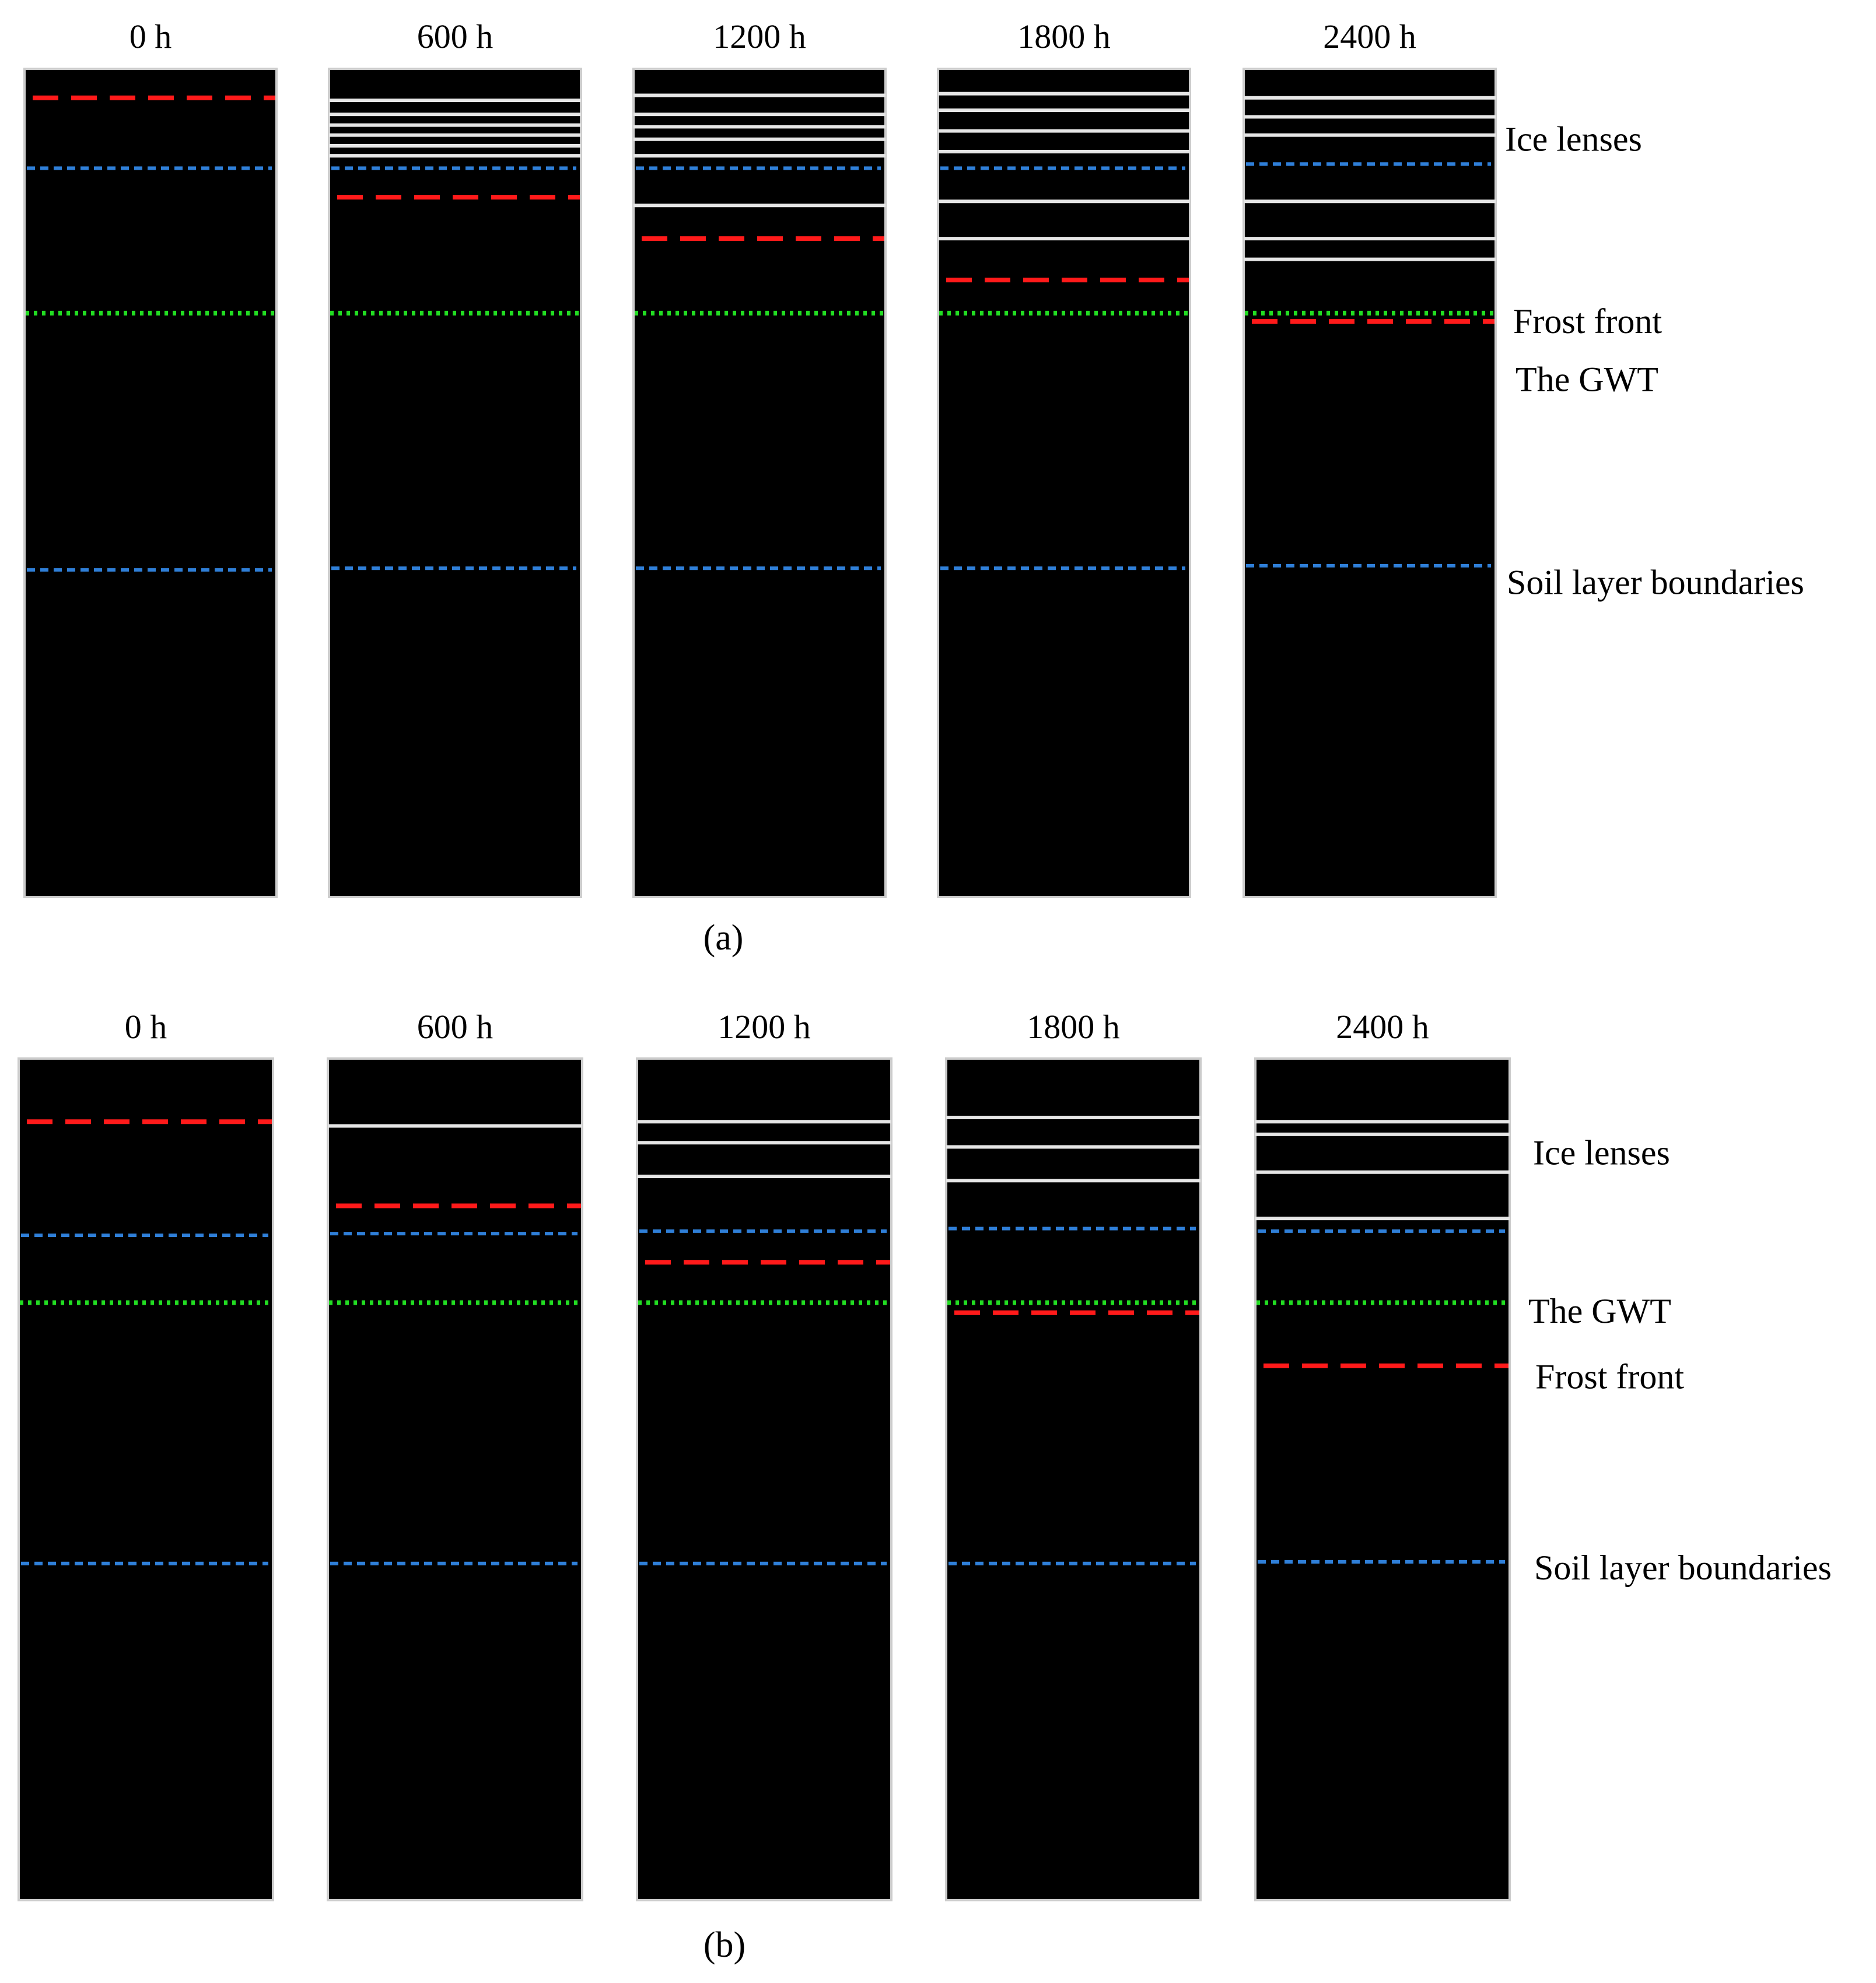 This screenshot has height=1983, width=1876. What do you see at coordinates (724, 938) in the screenshot?
I see `panel-caption: (a)` at bounding box center [724, 938].